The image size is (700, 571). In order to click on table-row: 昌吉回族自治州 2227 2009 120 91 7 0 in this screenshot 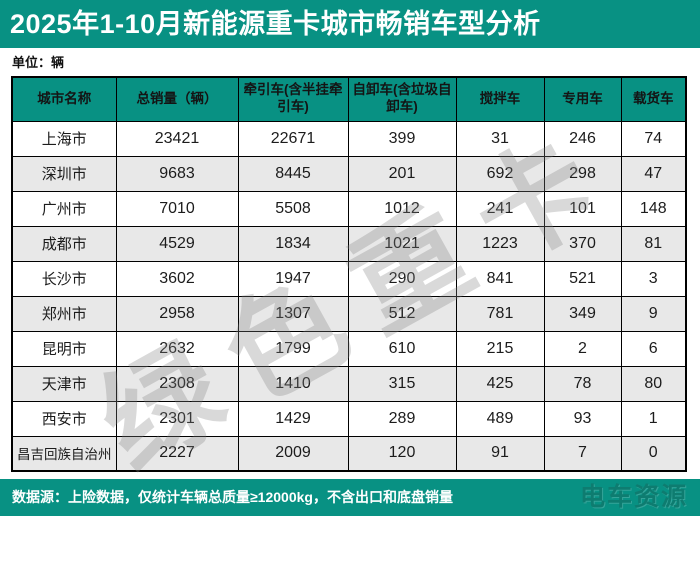, I will do `click(349, 453)`.